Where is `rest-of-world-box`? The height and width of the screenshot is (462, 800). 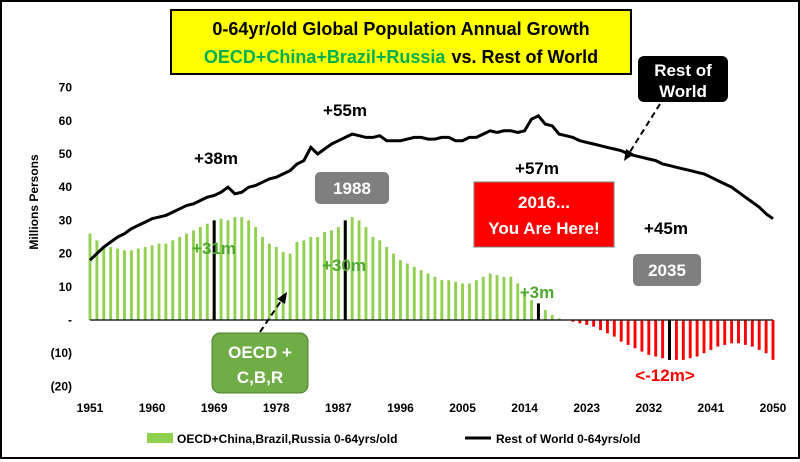
rest-of-world-box is located at coordinates (683, 79).